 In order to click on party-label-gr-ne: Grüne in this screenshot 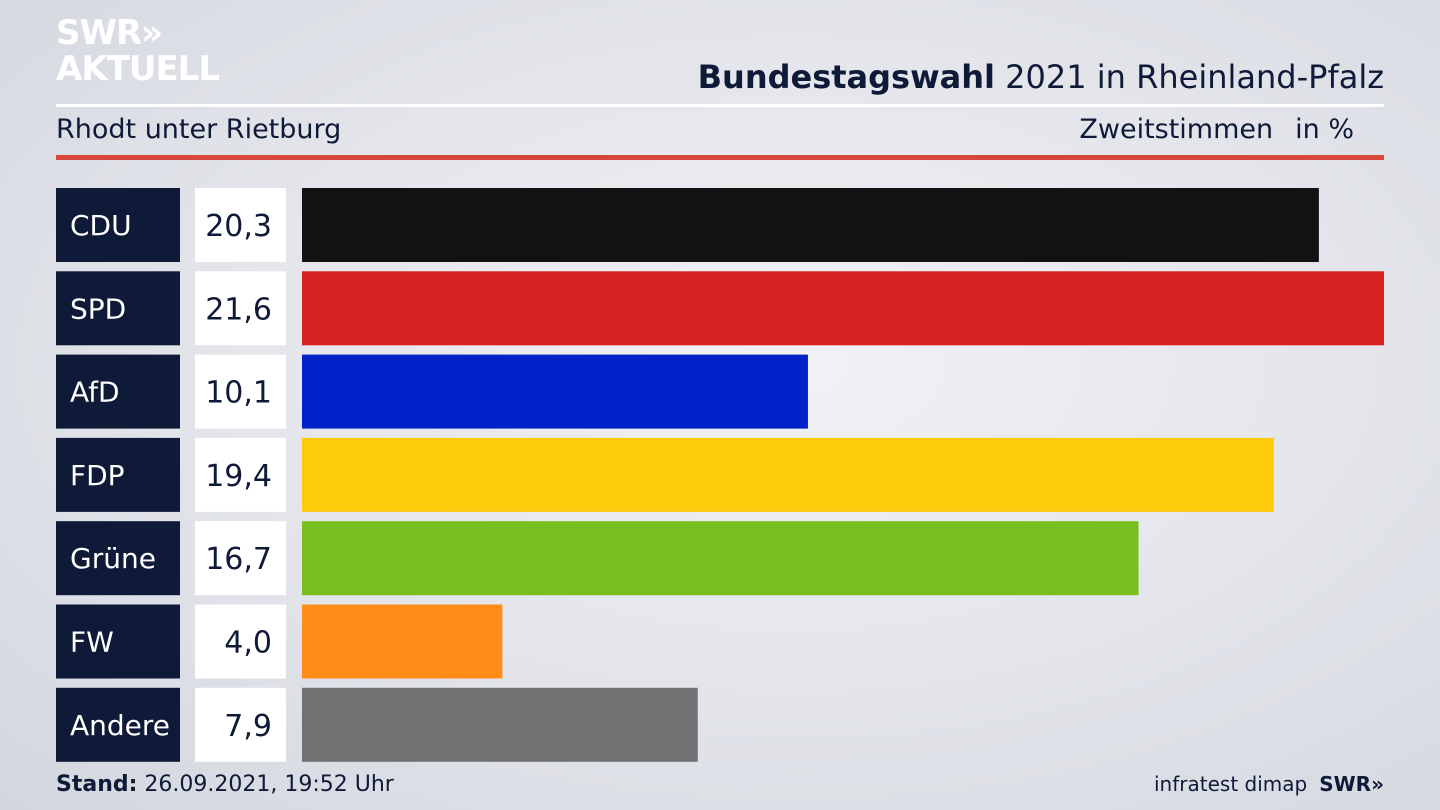, I will do `click(113, 558)`.